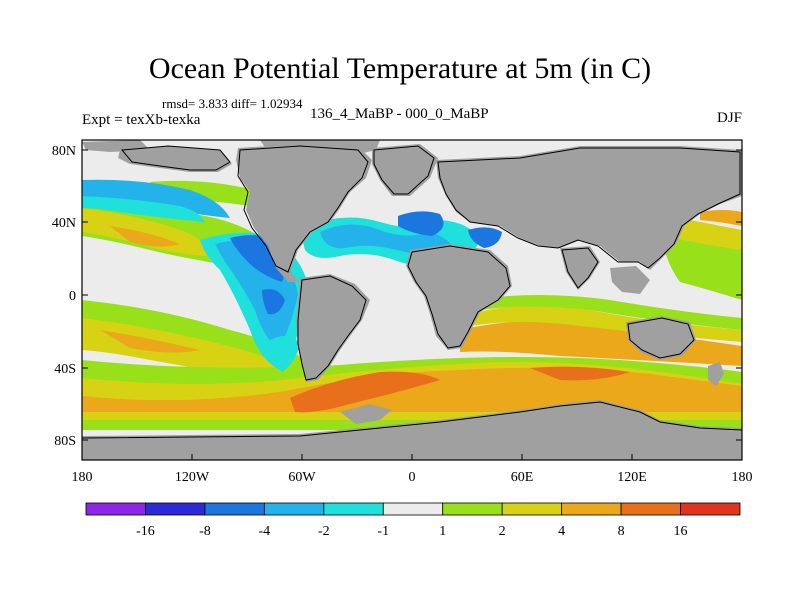  What do you see at coordinates (412, 420) in the screenshot?
I see `coast-antarctica` at bounding box center [412, 420].